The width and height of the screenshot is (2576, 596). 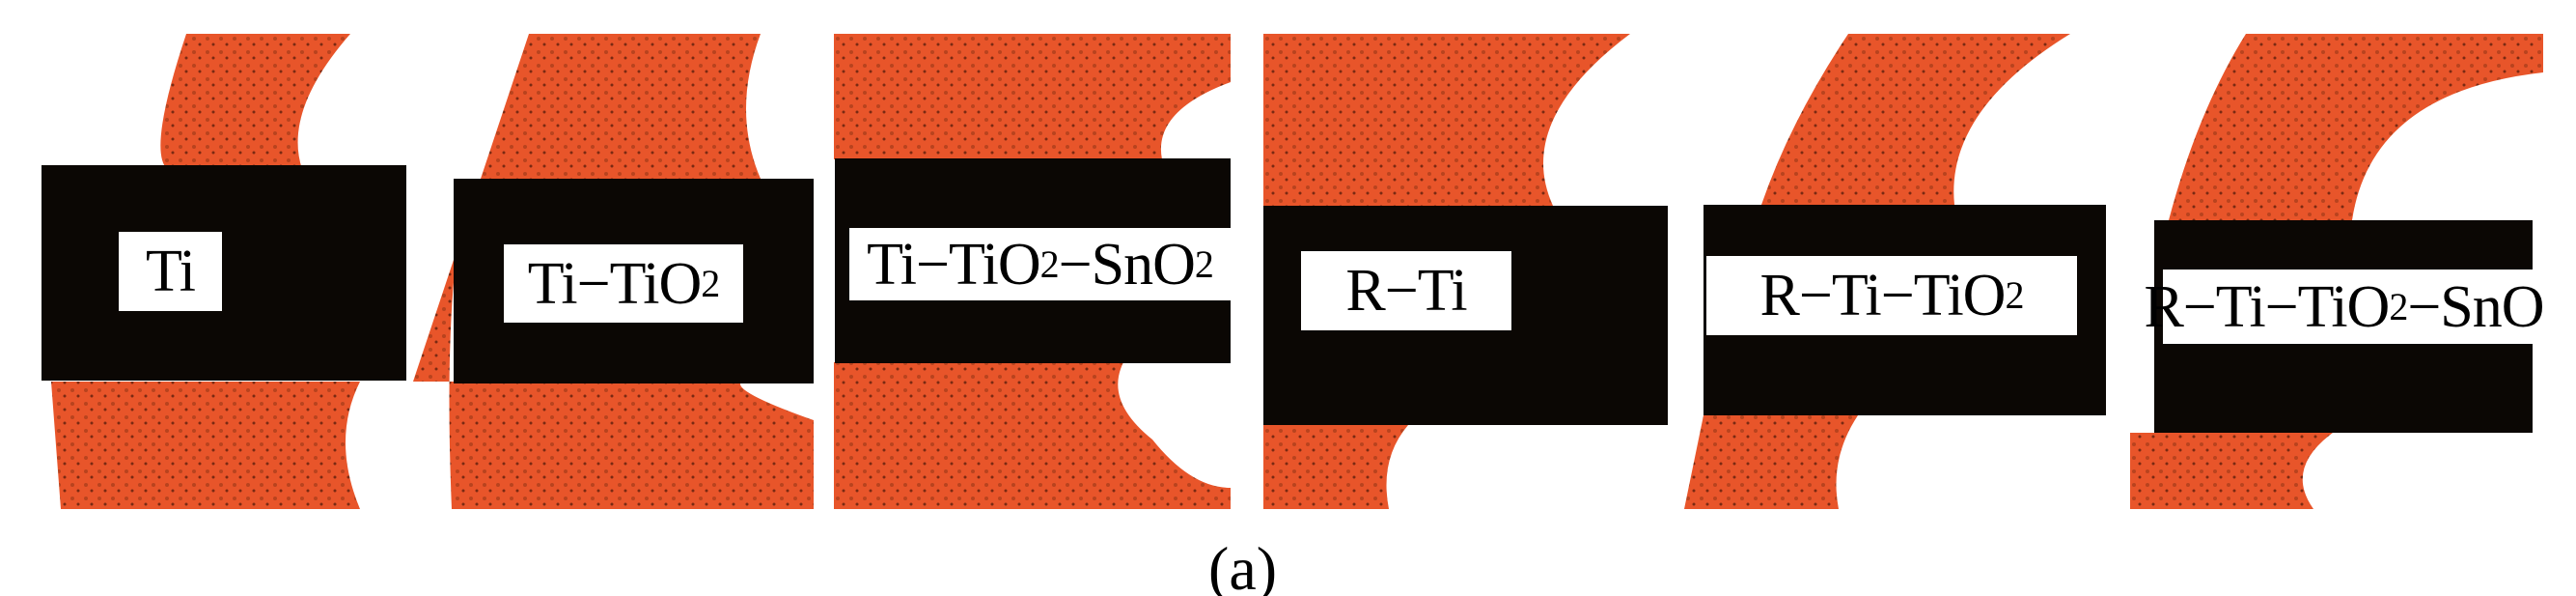 I want to click on micrograph-panel: R−Ti, so click(x=1465, y=271).